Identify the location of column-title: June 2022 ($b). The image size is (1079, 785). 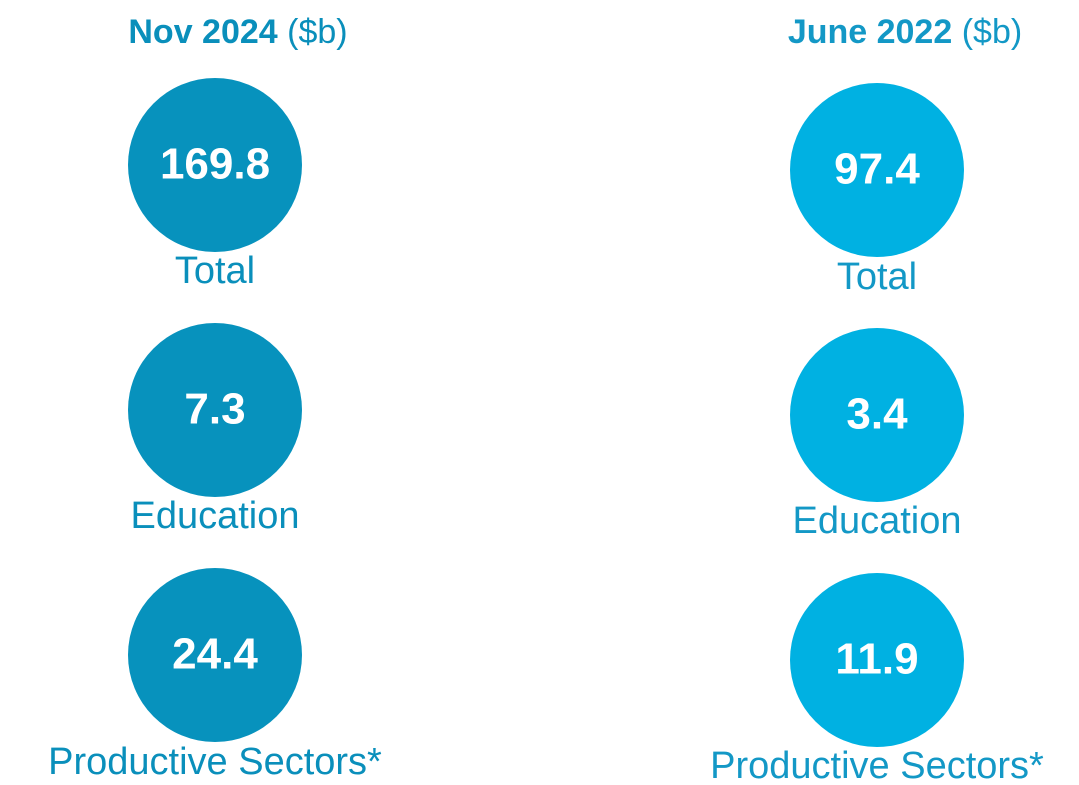
(905, 32).